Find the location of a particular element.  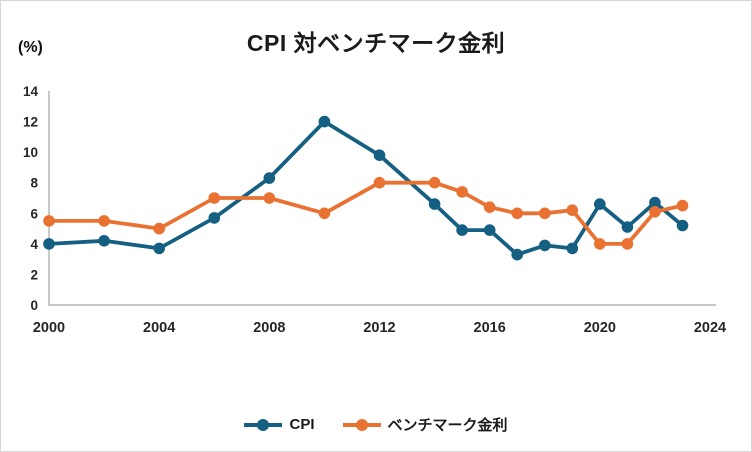

cpi-legend-line-marker-icon is located at coordinates (263, 424).